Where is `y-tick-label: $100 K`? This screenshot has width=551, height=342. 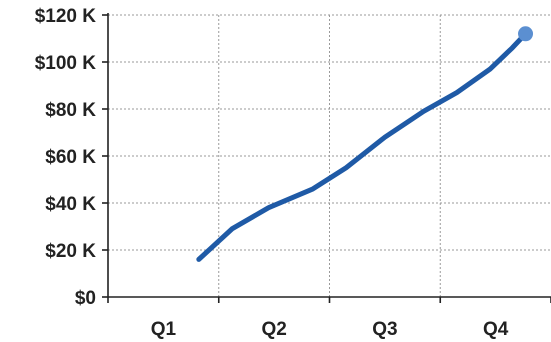 y-tick-label: $100 K is located at coordinates (66, 63).